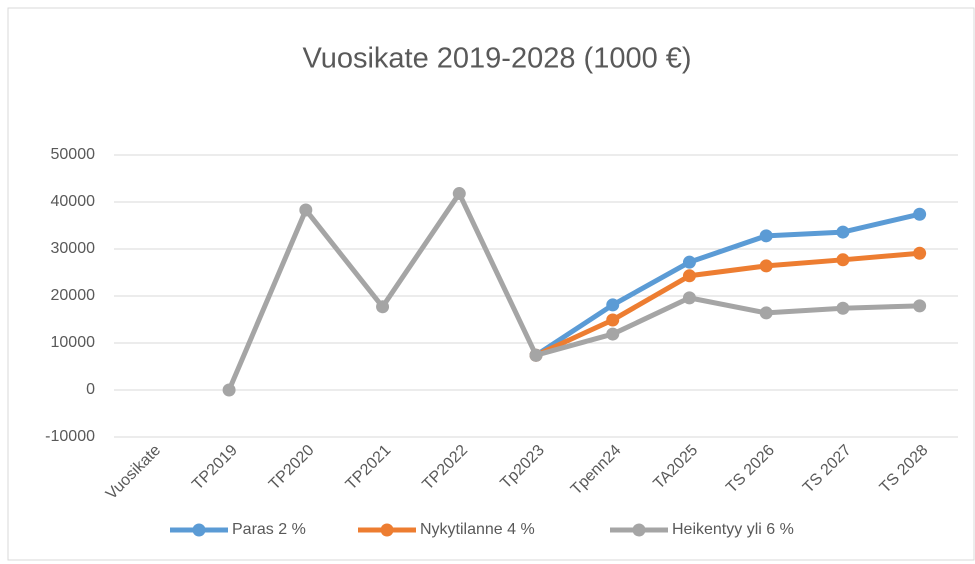 The width and height of the screenshot is (975, 564). What do you see at coordinates (477, 529) in the screenshot?
I see `legend-label: Nykytilanne 4 %` at bounding box center [477, 529].